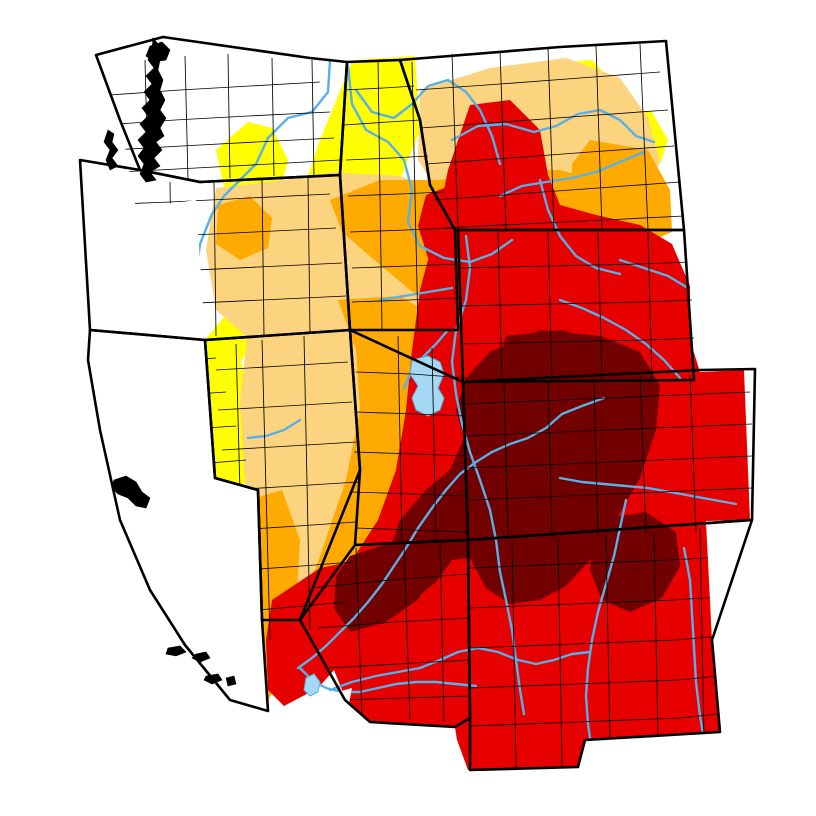 This screenshot has height=816, width=816. I want to click on river-humboldt, so click(274, 429).